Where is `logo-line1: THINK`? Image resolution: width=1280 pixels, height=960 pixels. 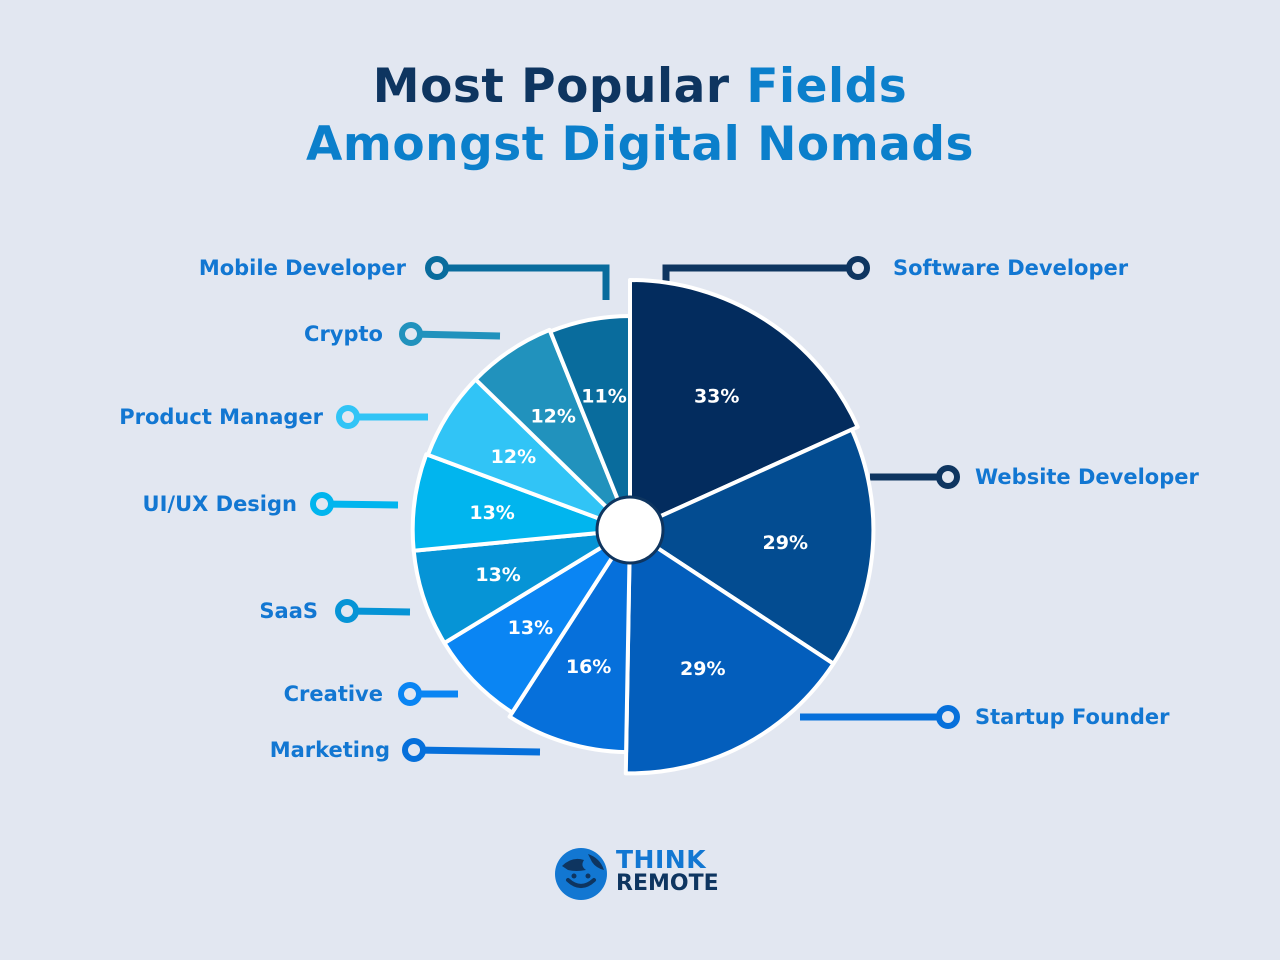 logo-line1: THINK is located at coordinates (661, 859).